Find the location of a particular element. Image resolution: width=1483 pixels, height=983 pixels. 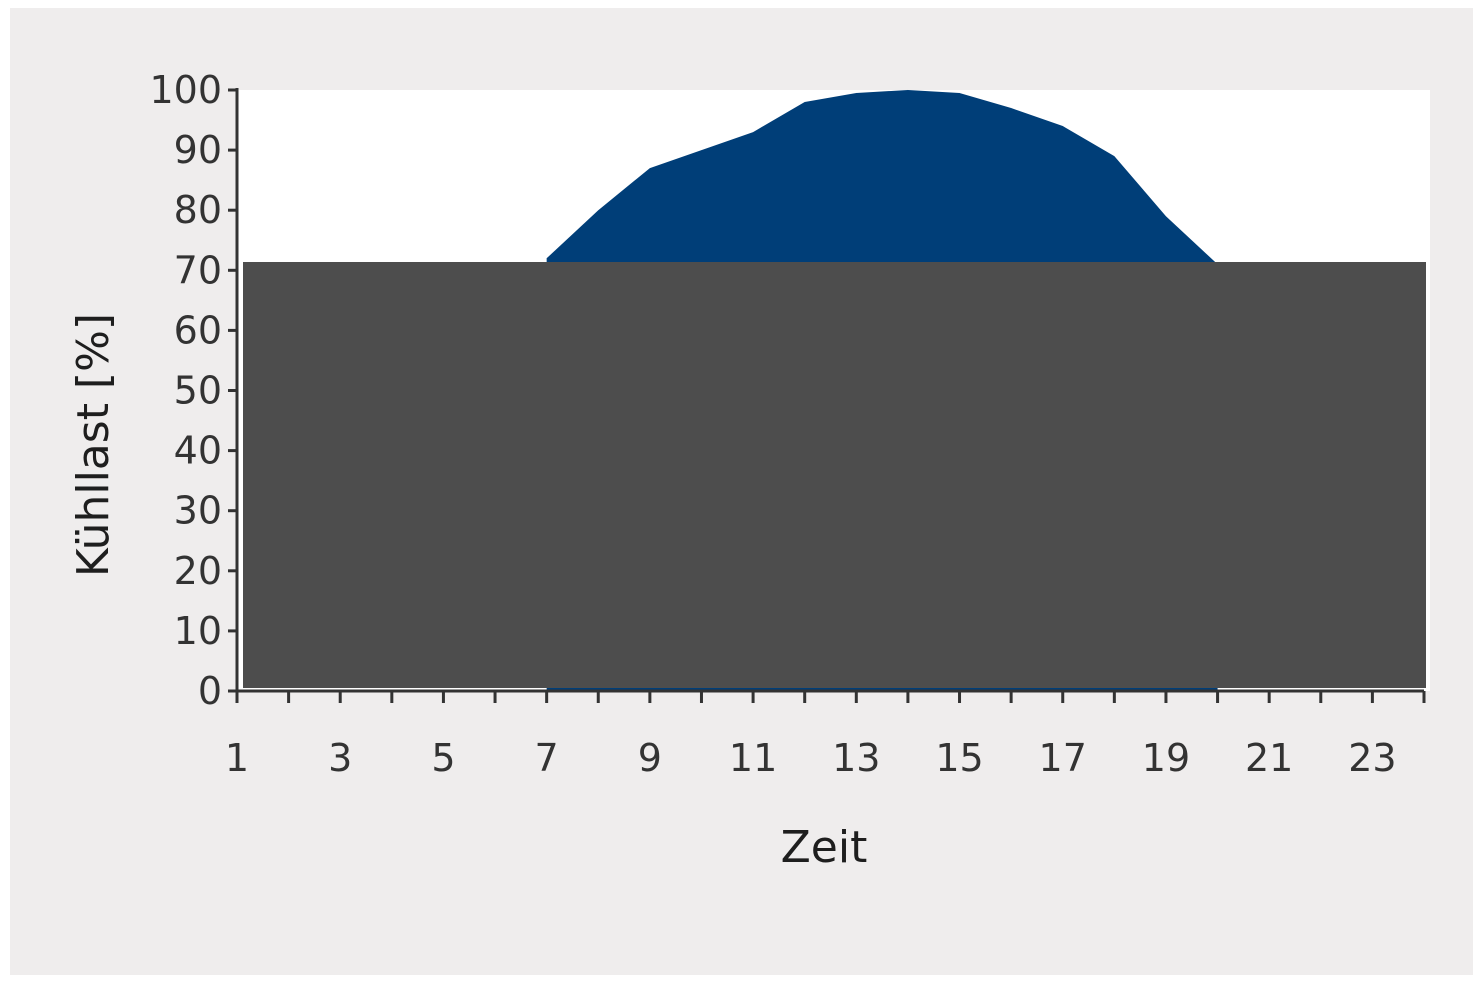

x-tick-label: 15 is located at coordinates (959, 758).